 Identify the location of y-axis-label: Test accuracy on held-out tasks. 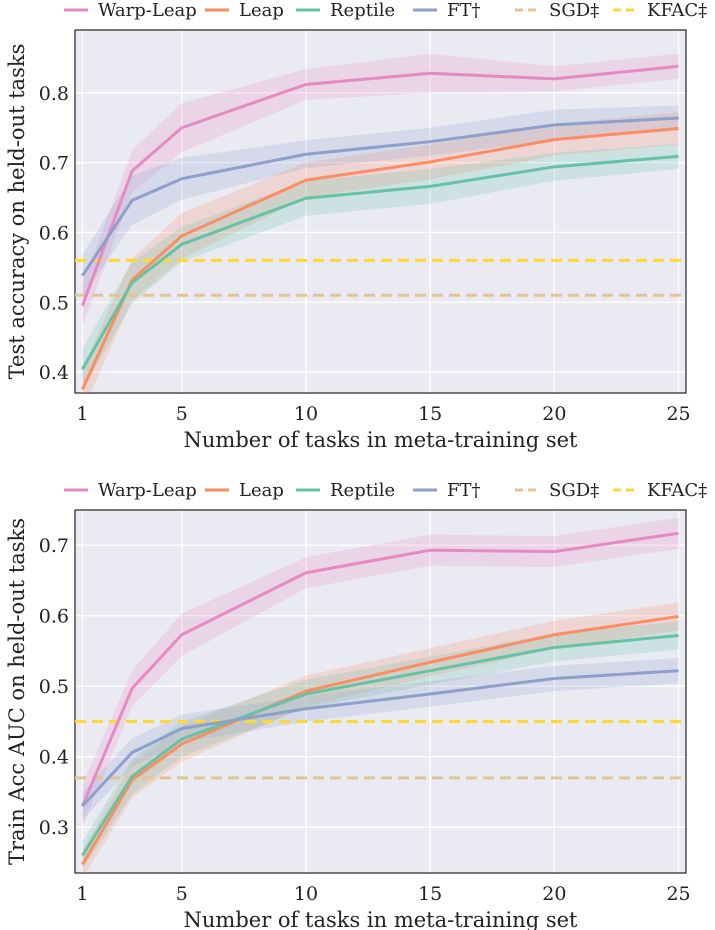
(17, 212).